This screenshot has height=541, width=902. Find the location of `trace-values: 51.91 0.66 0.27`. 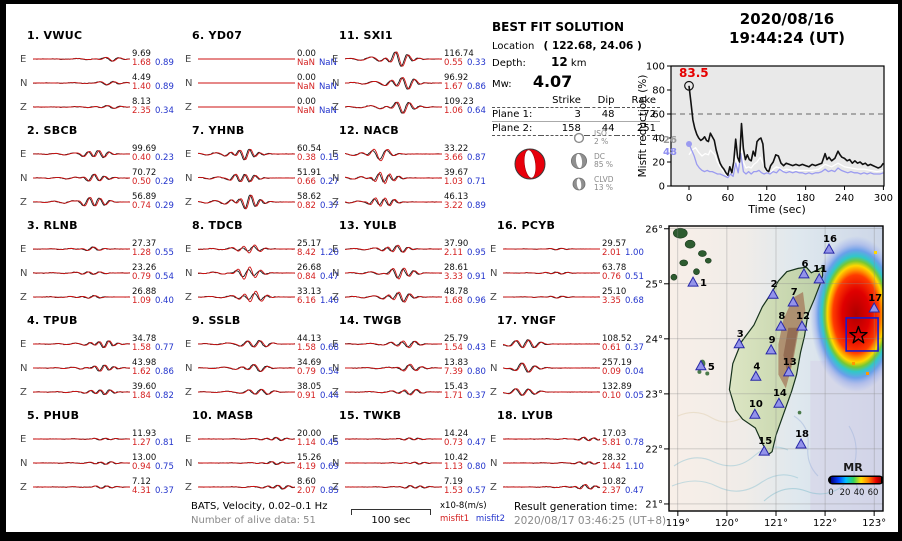

trace-values: 51.91 0.66 0.27 is located at coordinates (321, 178).